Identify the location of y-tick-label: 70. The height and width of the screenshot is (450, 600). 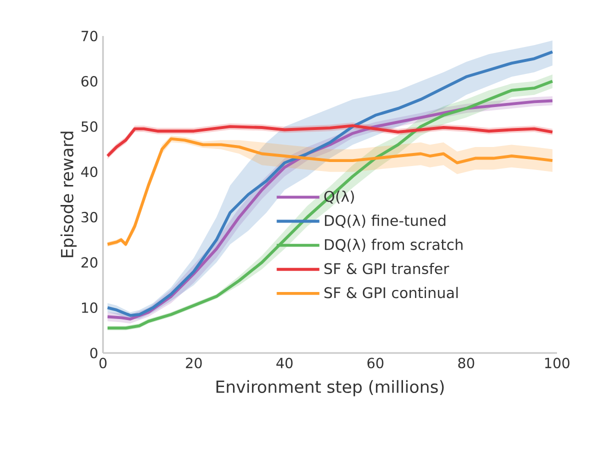
(90, 36).